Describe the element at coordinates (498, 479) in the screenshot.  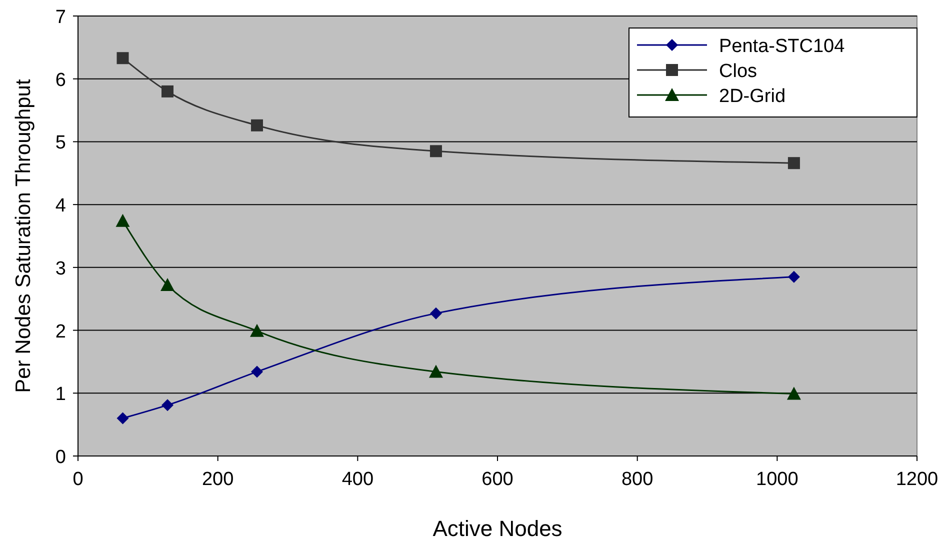
I see `x-tick-label: 600` at that location.